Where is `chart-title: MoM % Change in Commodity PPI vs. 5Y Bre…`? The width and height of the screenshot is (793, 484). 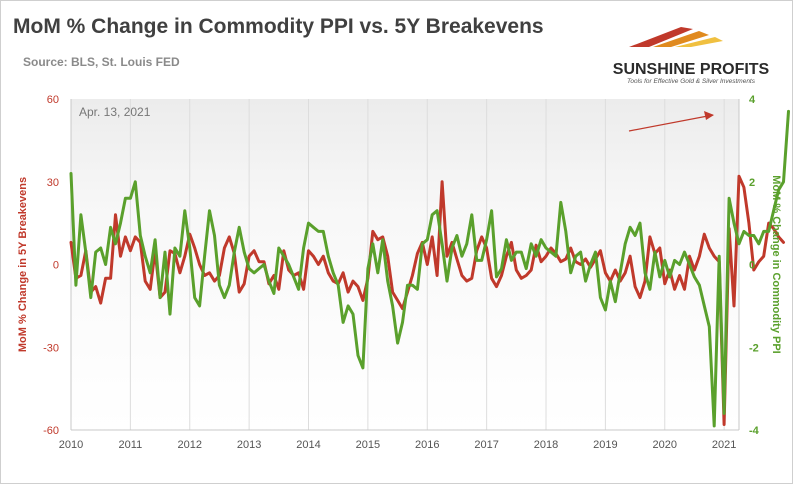
chart-title: MoM % Change in Commodity PPI vs. 5Y Bre… is located at coordinates (278, 26).